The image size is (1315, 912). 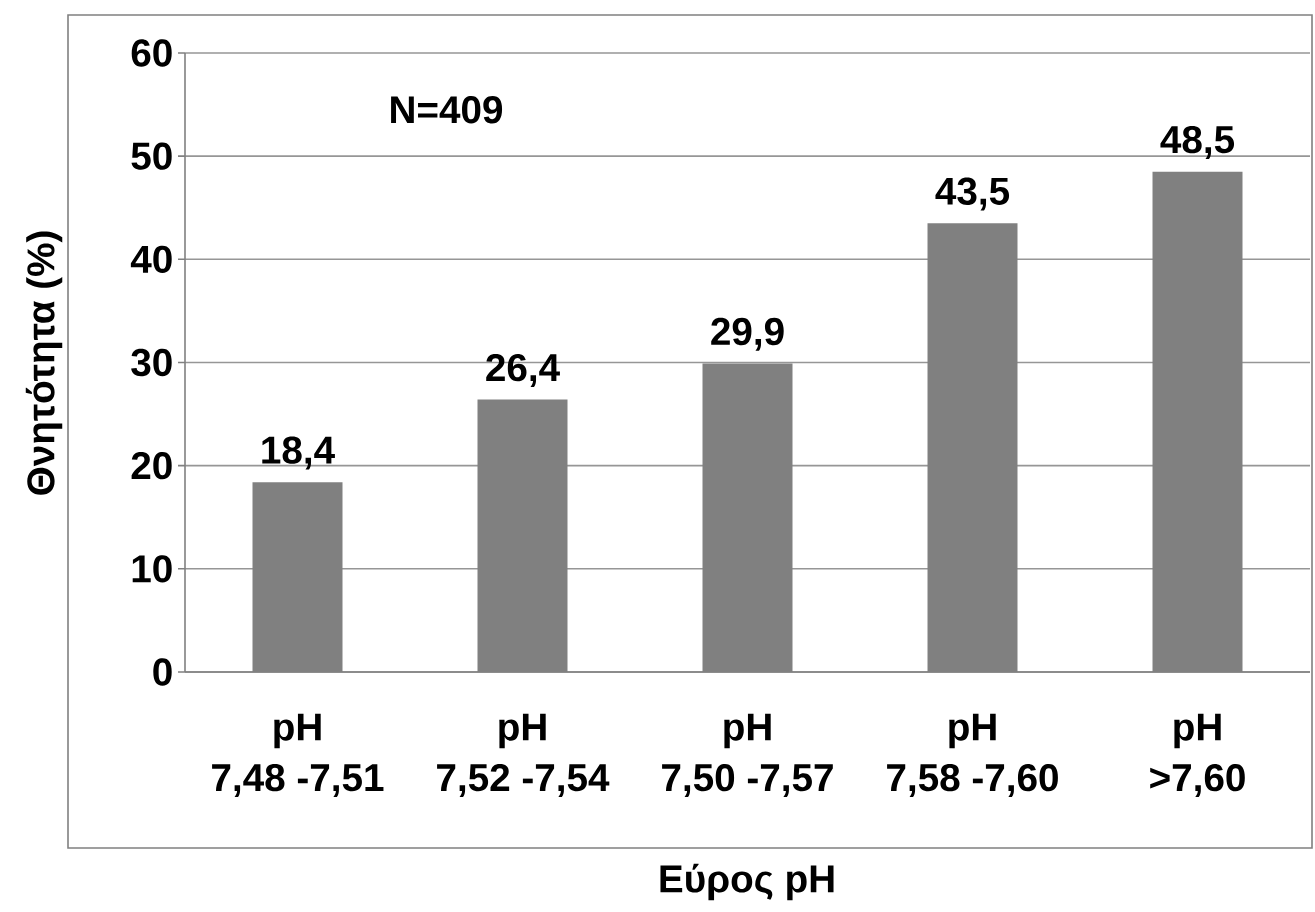 What do you see at coordinates (151, 465) in the screenshot?
I see `y-tick-label: 20` at bounding box center [151, 465].